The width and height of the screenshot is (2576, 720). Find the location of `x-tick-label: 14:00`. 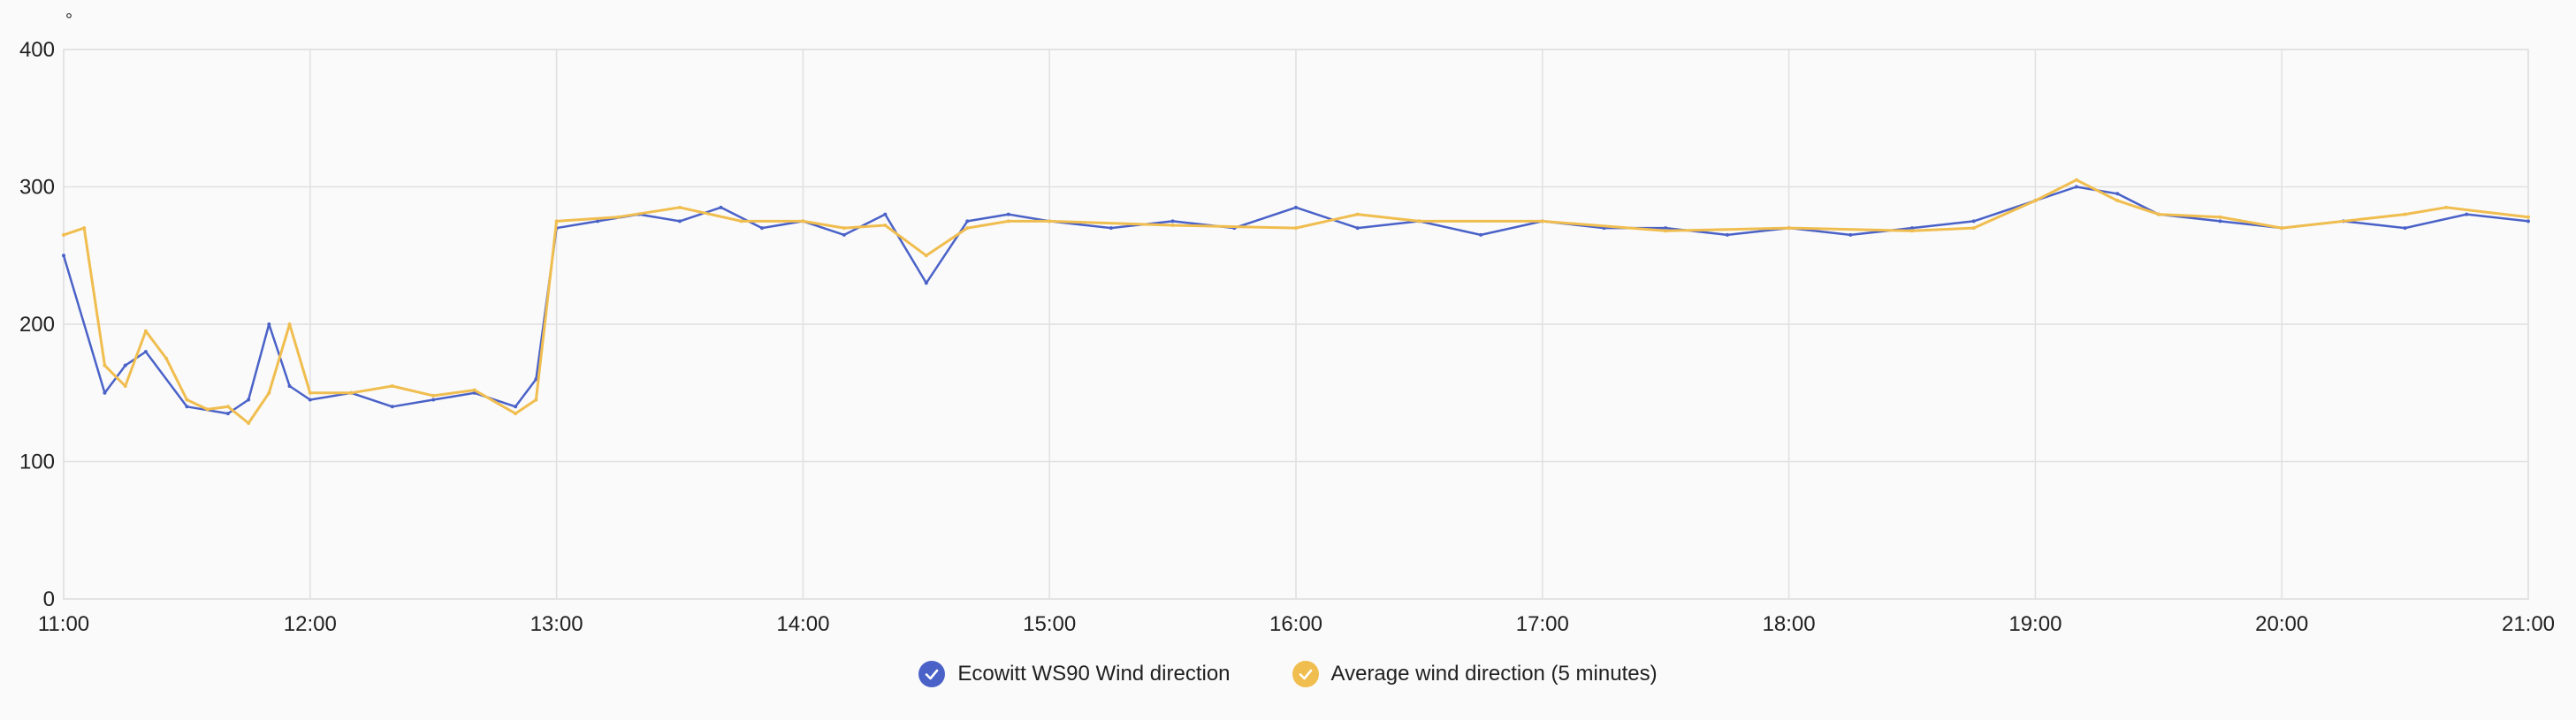

x-tick-label: 14:00 is located at coordinates (802, 624).